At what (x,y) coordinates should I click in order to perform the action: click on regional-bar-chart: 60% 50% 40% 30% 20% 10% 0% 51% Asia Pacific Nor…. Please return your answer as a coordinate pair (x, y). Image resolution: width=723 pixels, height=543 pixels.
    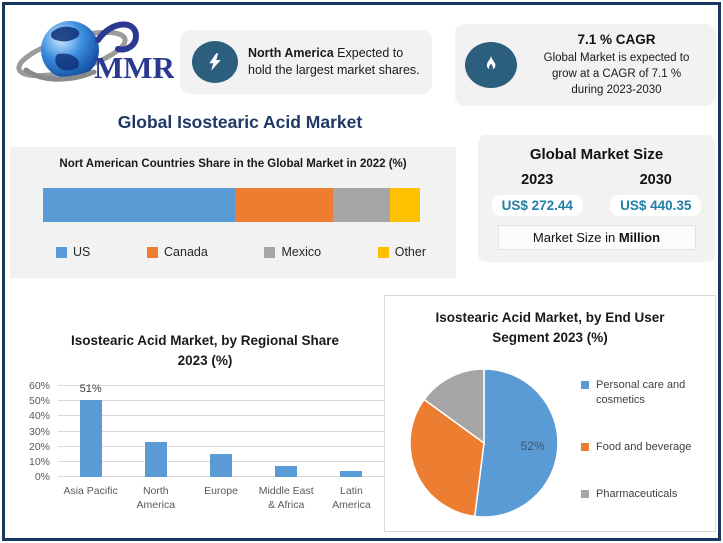
    Looking at the image, I should click on (202, 453).